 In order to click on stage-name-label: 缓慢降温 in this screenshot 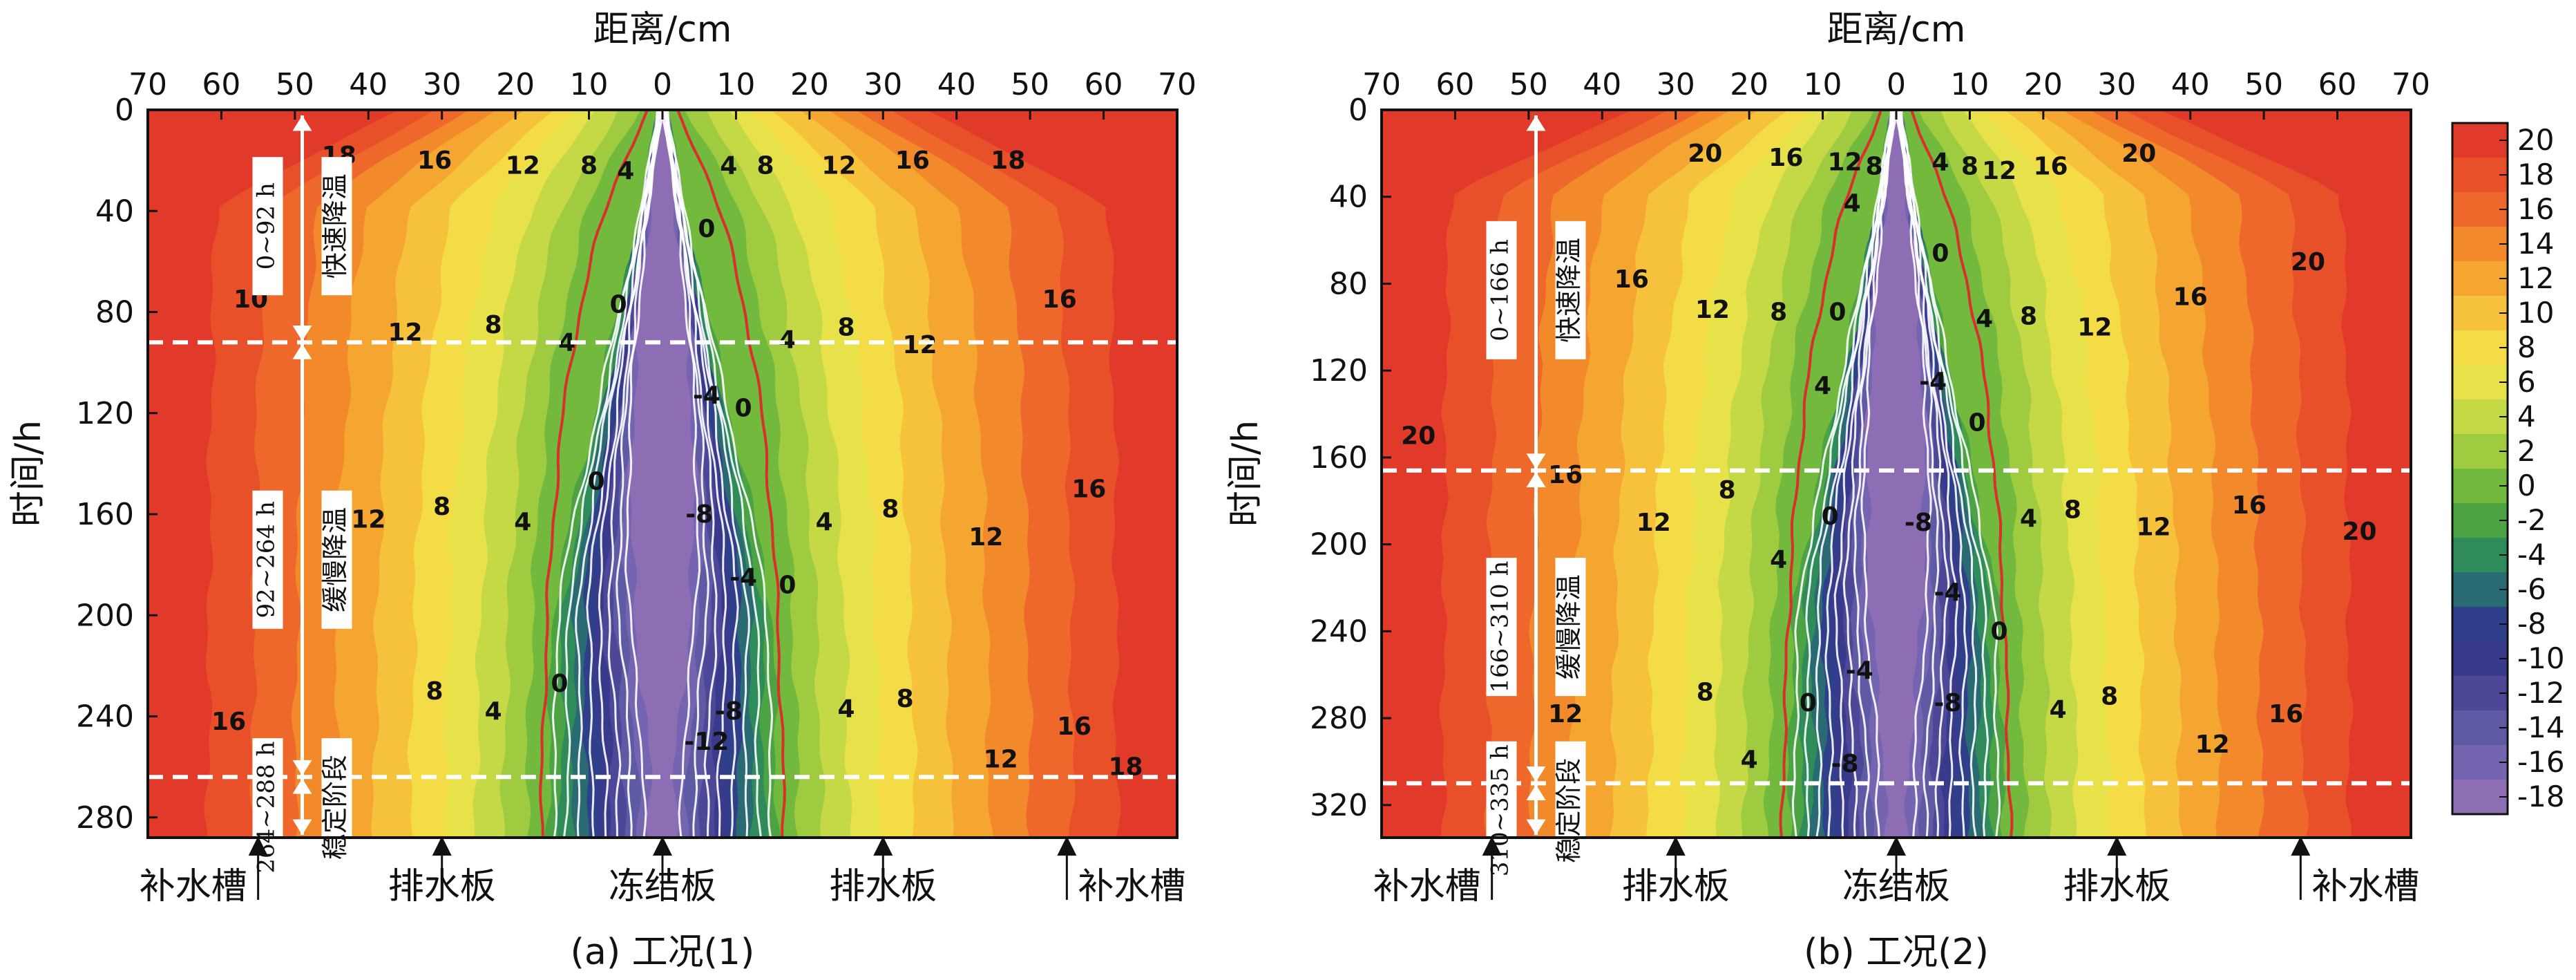, I will do `click(1569, 626)`.